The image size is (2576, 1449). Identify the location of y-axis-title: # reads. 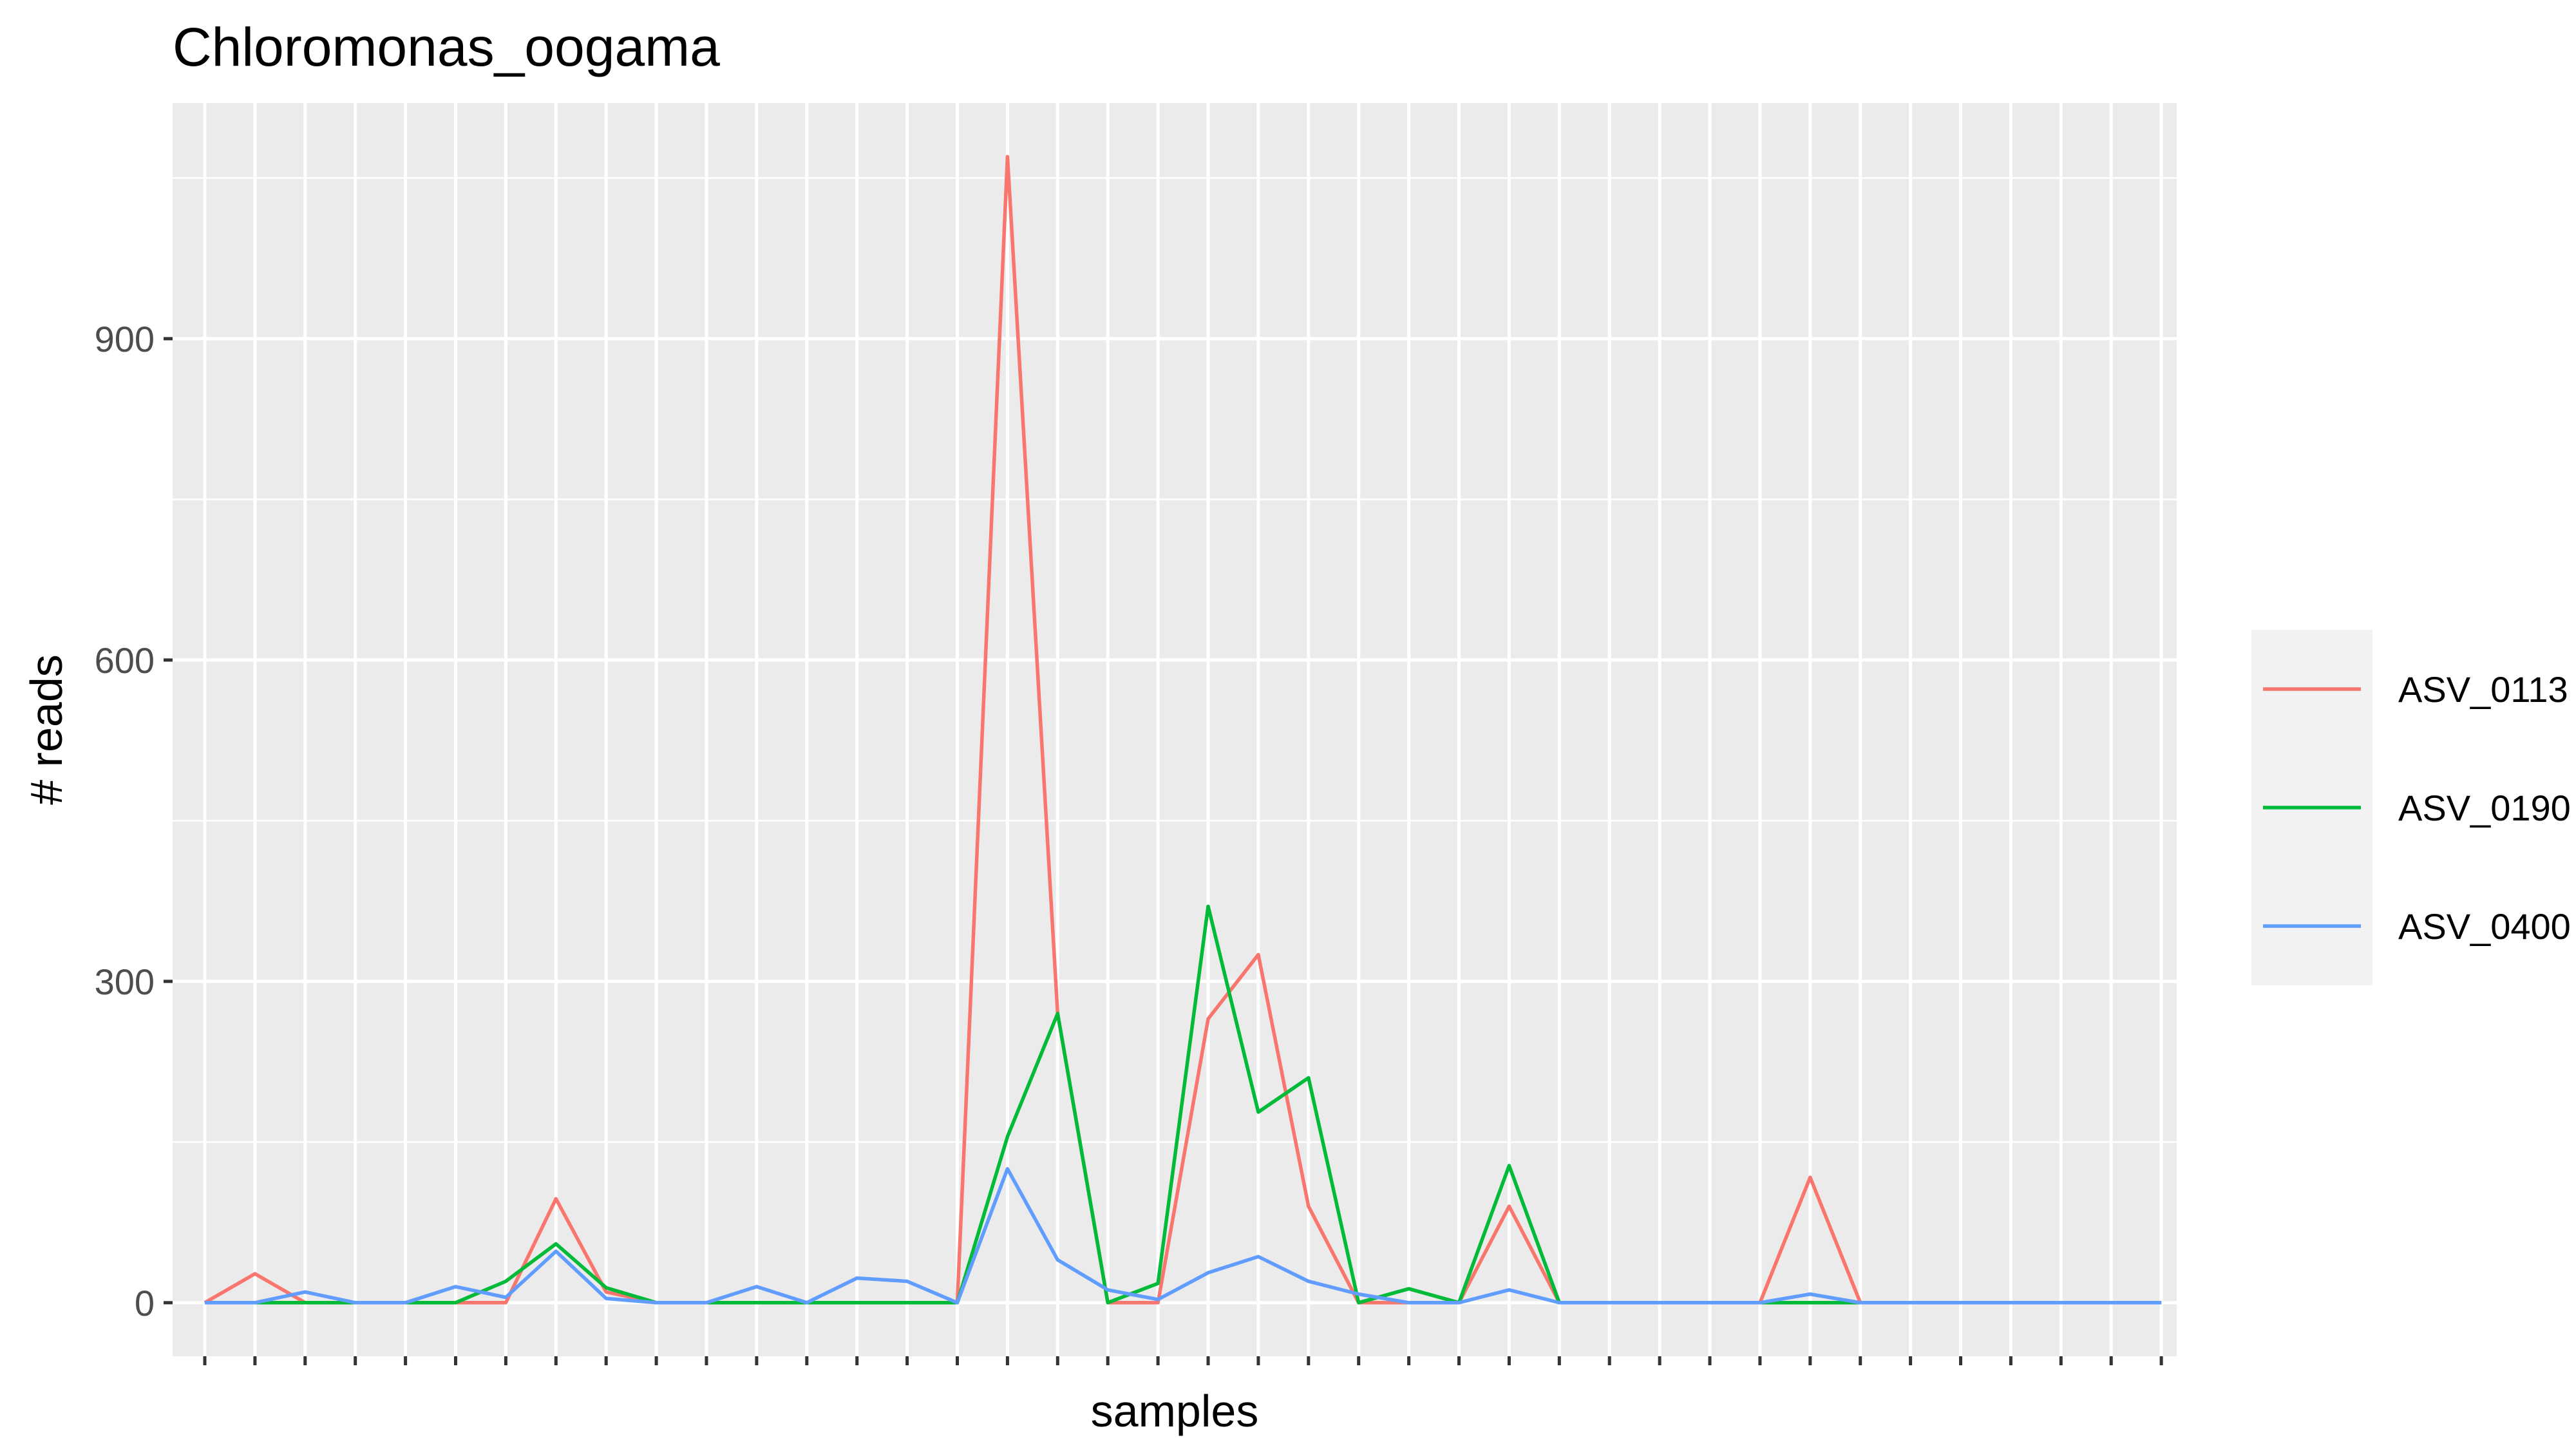
(46, 729).